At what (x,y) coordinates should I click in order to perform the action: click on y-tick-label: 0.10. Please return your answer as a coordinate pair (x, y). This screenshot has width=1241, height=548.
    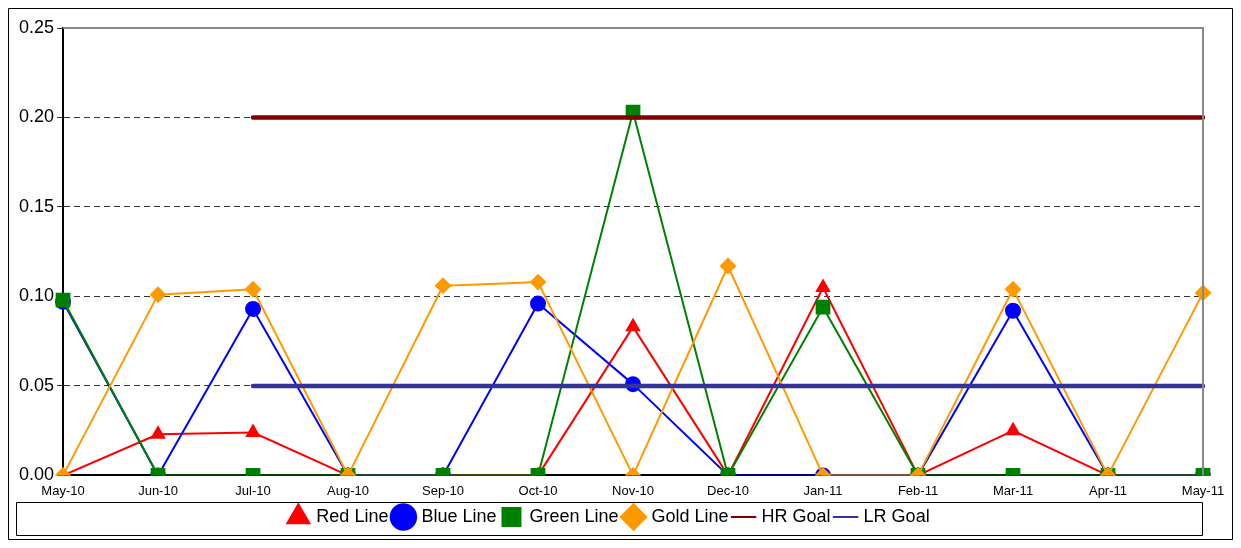
    Looking at the image, I should click on (36, 295).